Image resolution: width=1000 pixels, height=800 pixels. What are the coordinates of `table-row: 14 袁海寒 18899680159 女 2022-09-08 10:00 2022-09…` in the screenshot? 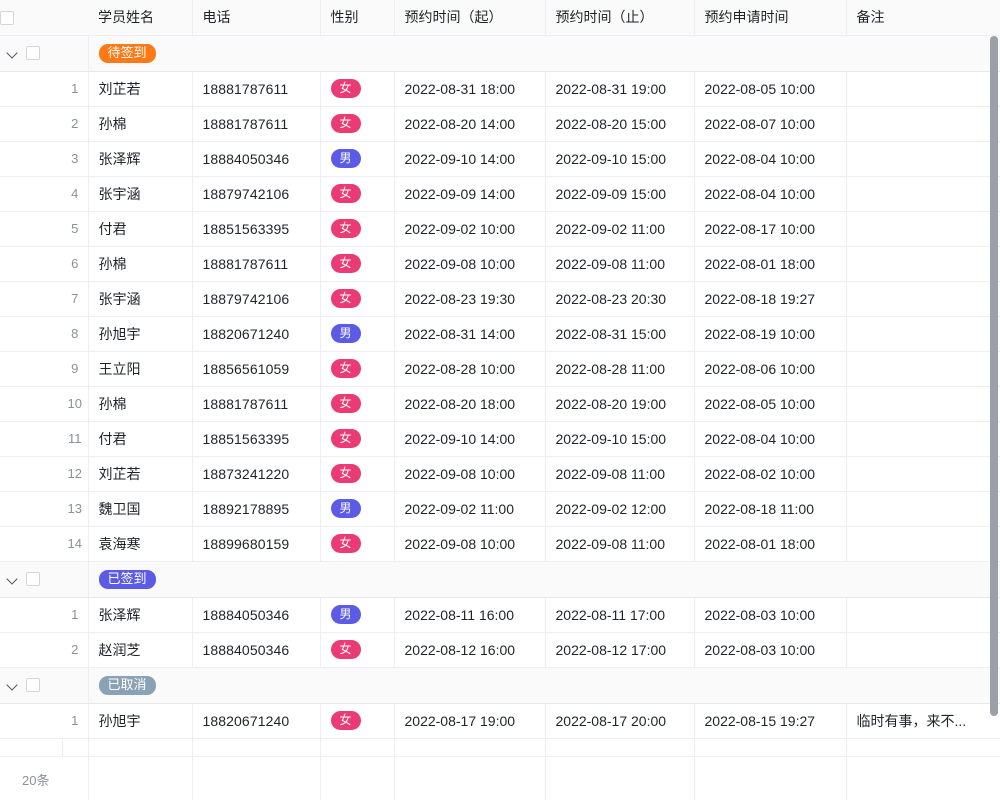 It's located at (500, 544).